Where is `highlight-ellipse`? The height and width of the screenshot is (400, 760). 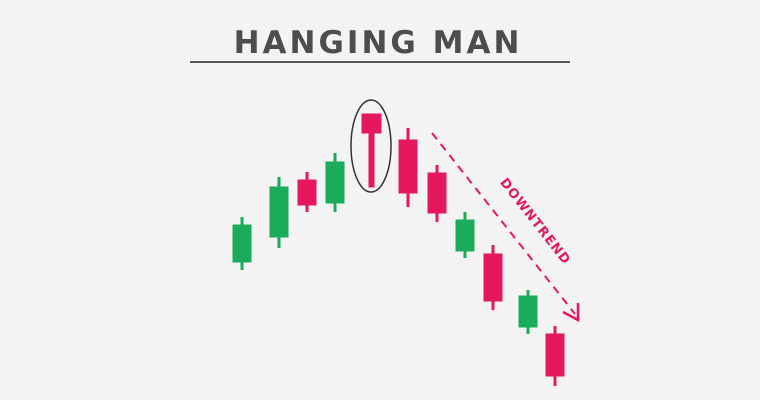
highlight-ellipse is located at coordinates (371, 146).